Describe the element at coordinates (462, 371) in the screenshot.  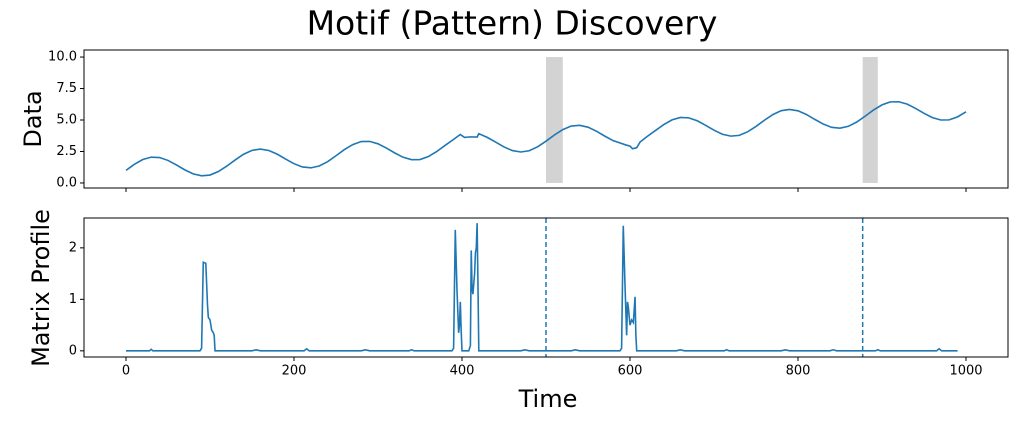
I see `x-tick-label: 400` at that location.